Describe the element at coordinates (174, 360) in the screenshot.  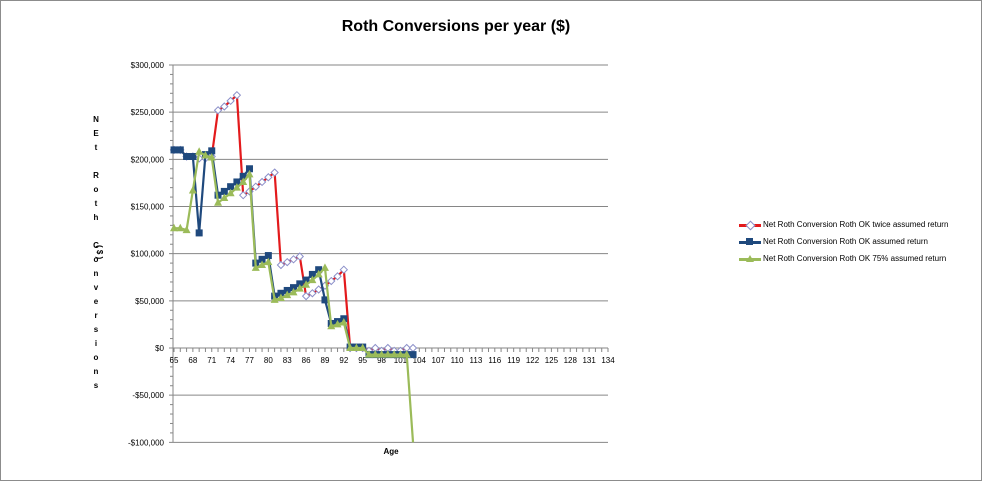
I see `x-tick-label: 65` at that location.